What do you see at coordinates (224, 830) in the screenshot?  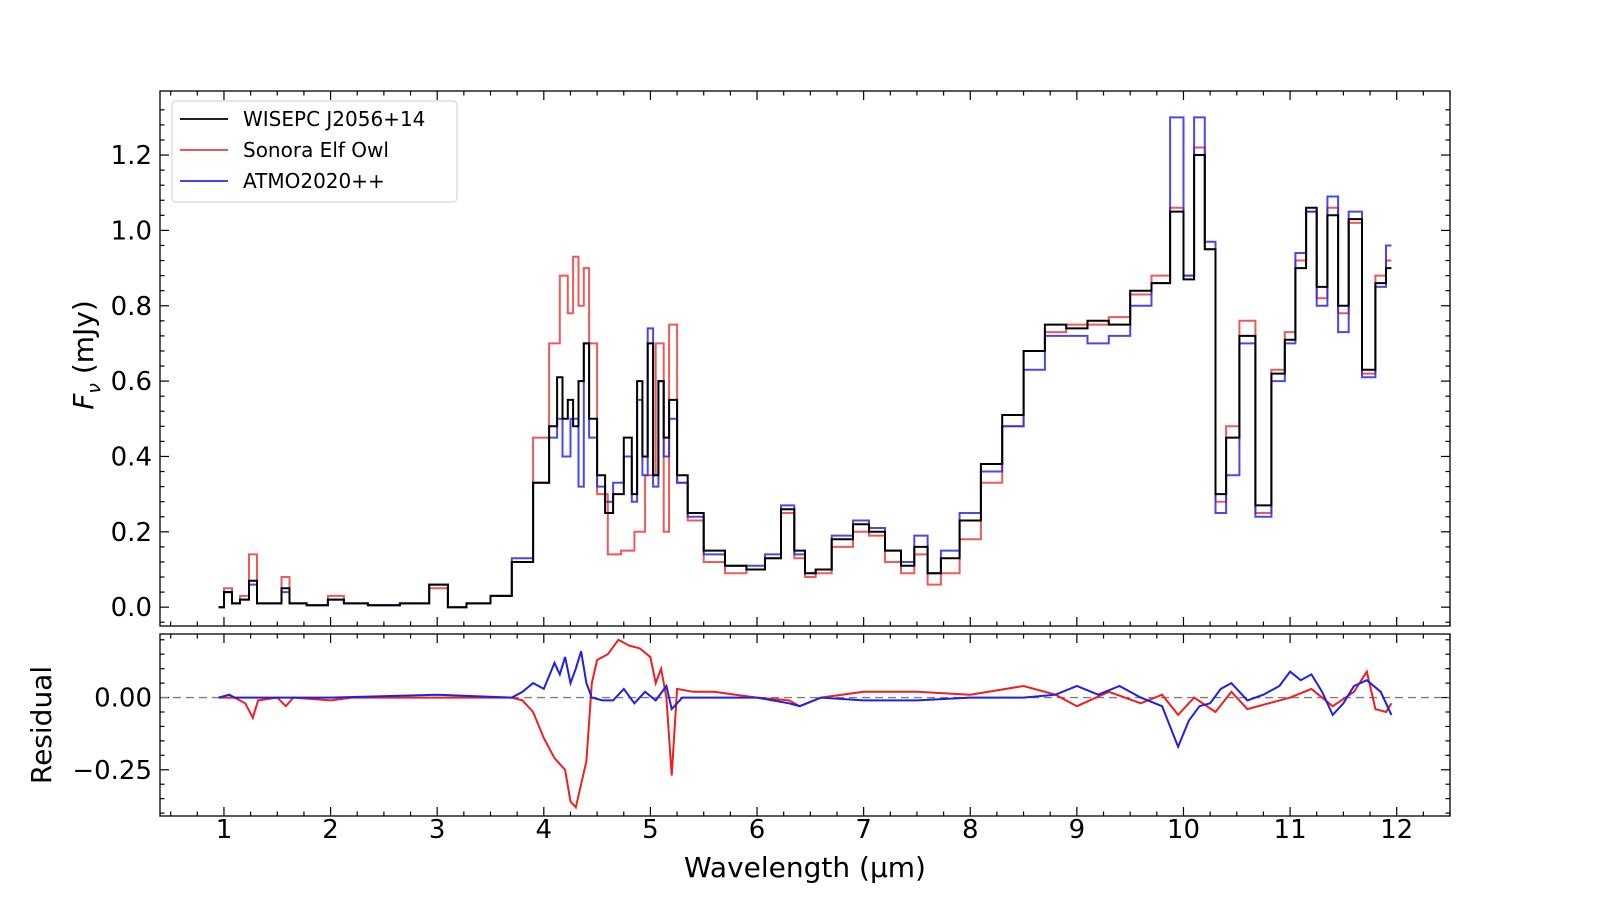 I see `x-tick-label: 1` at bounding box center [224, 830].